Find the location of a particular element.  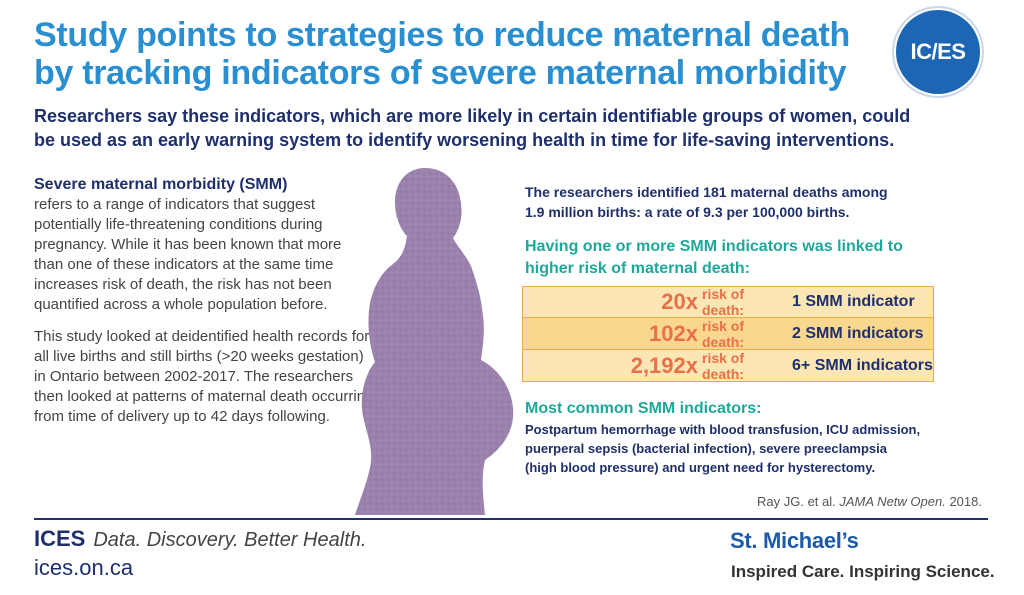

citation-authors: Ray JG. et al. is located at coordinates (796, 501).